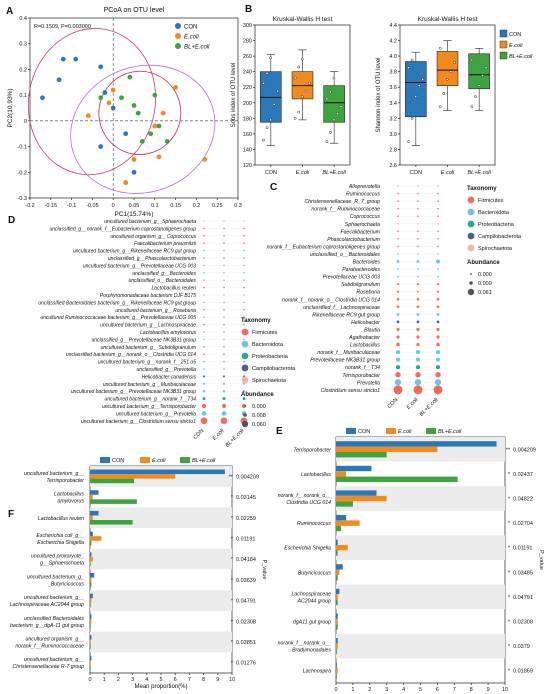 The width and height of the screenshot is (547, 694). I want to click on barE-row-label: Terrisporobacter, so click(312, 450).